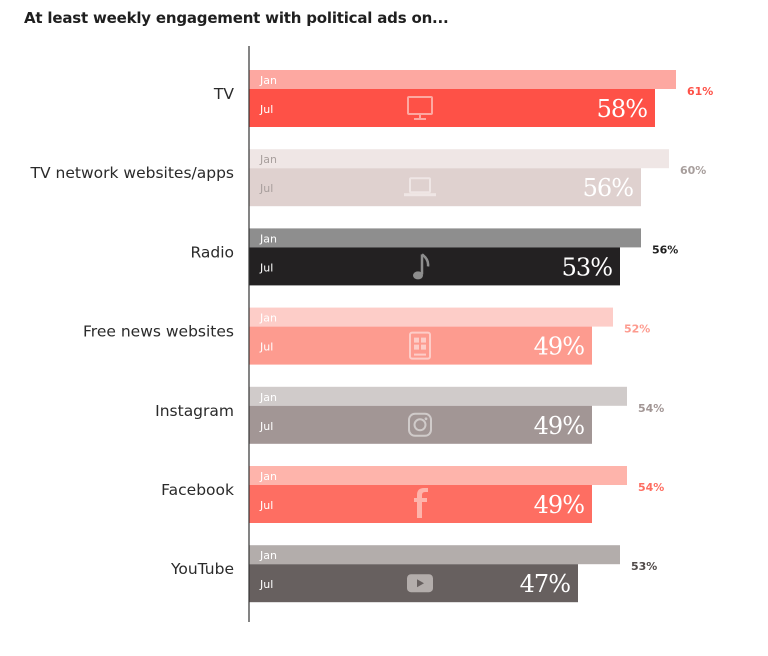  What do you see at coordinates (434, 555) in the screenshot?
I see `bar-jan-youtube` at bounding box center [434, 555].